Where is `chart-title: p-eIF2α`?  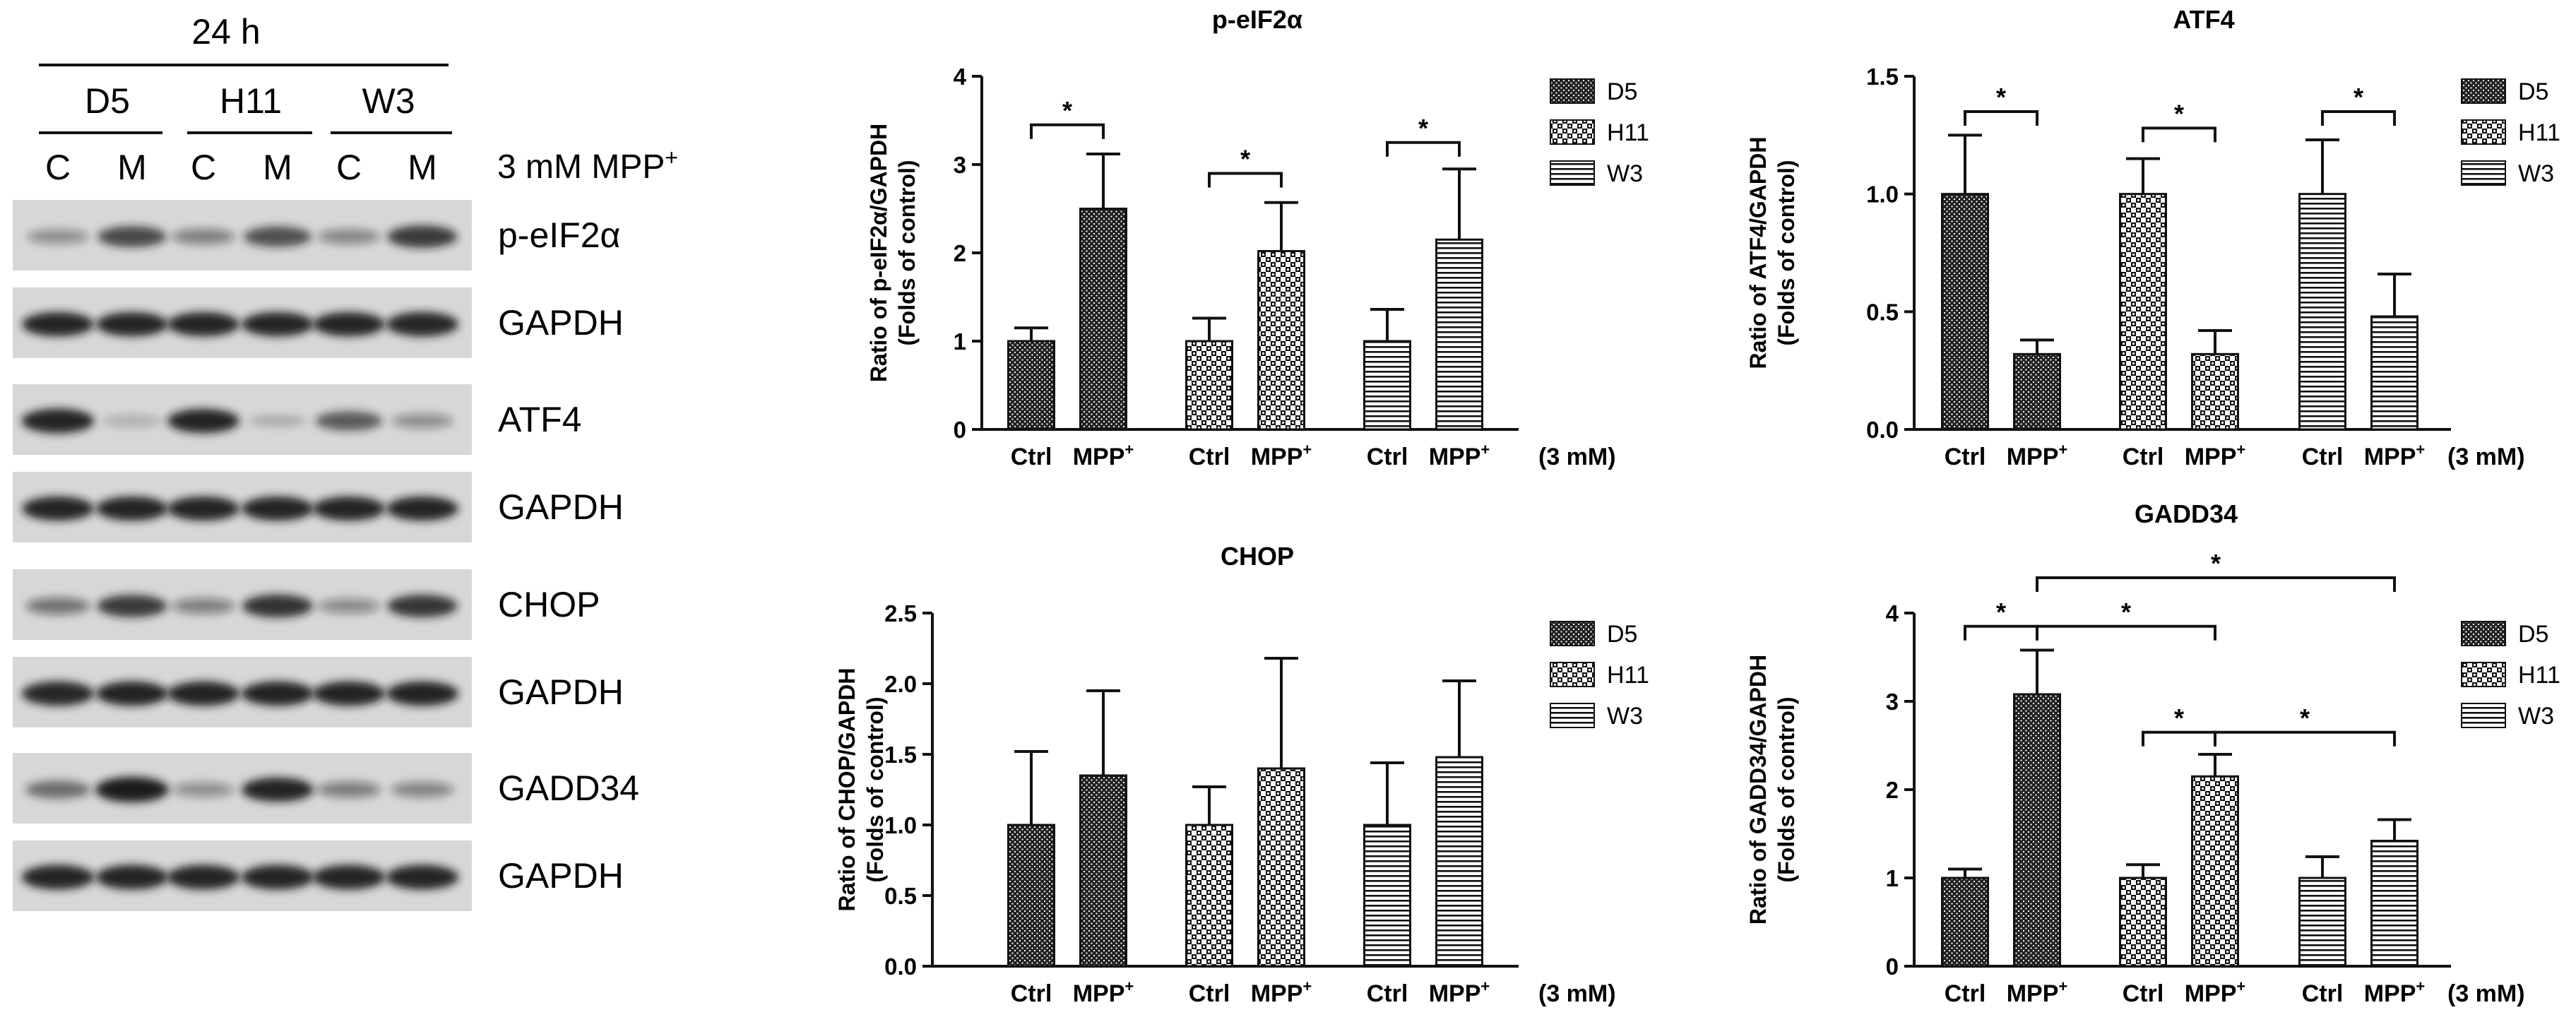 chart-title: p-eIF2α is located at coordinates (1257, 19).